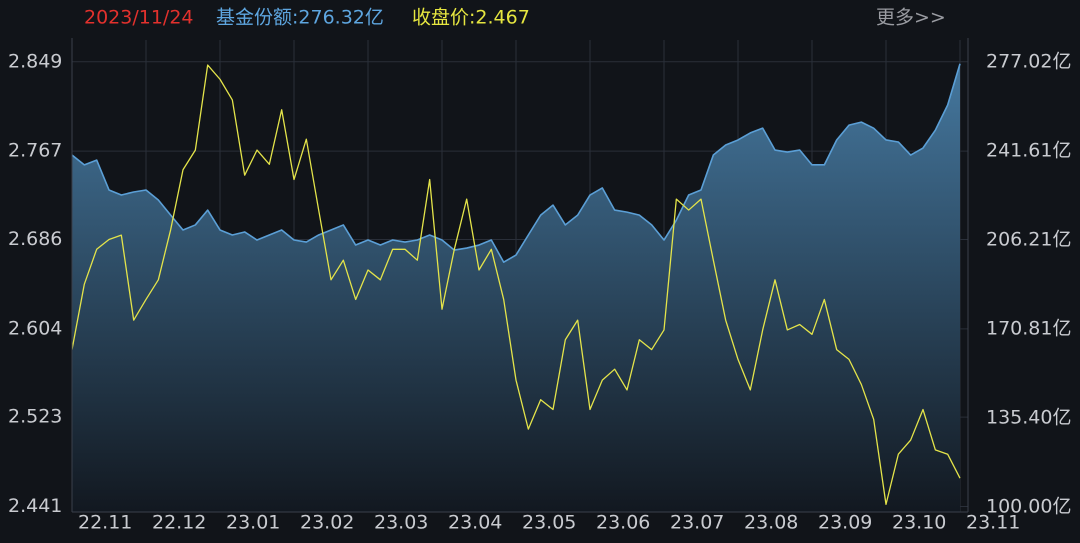 This screenshot has width=1080, height=543. I want to click on y2-tick-label: 241.61亿, so click(1028, 151).